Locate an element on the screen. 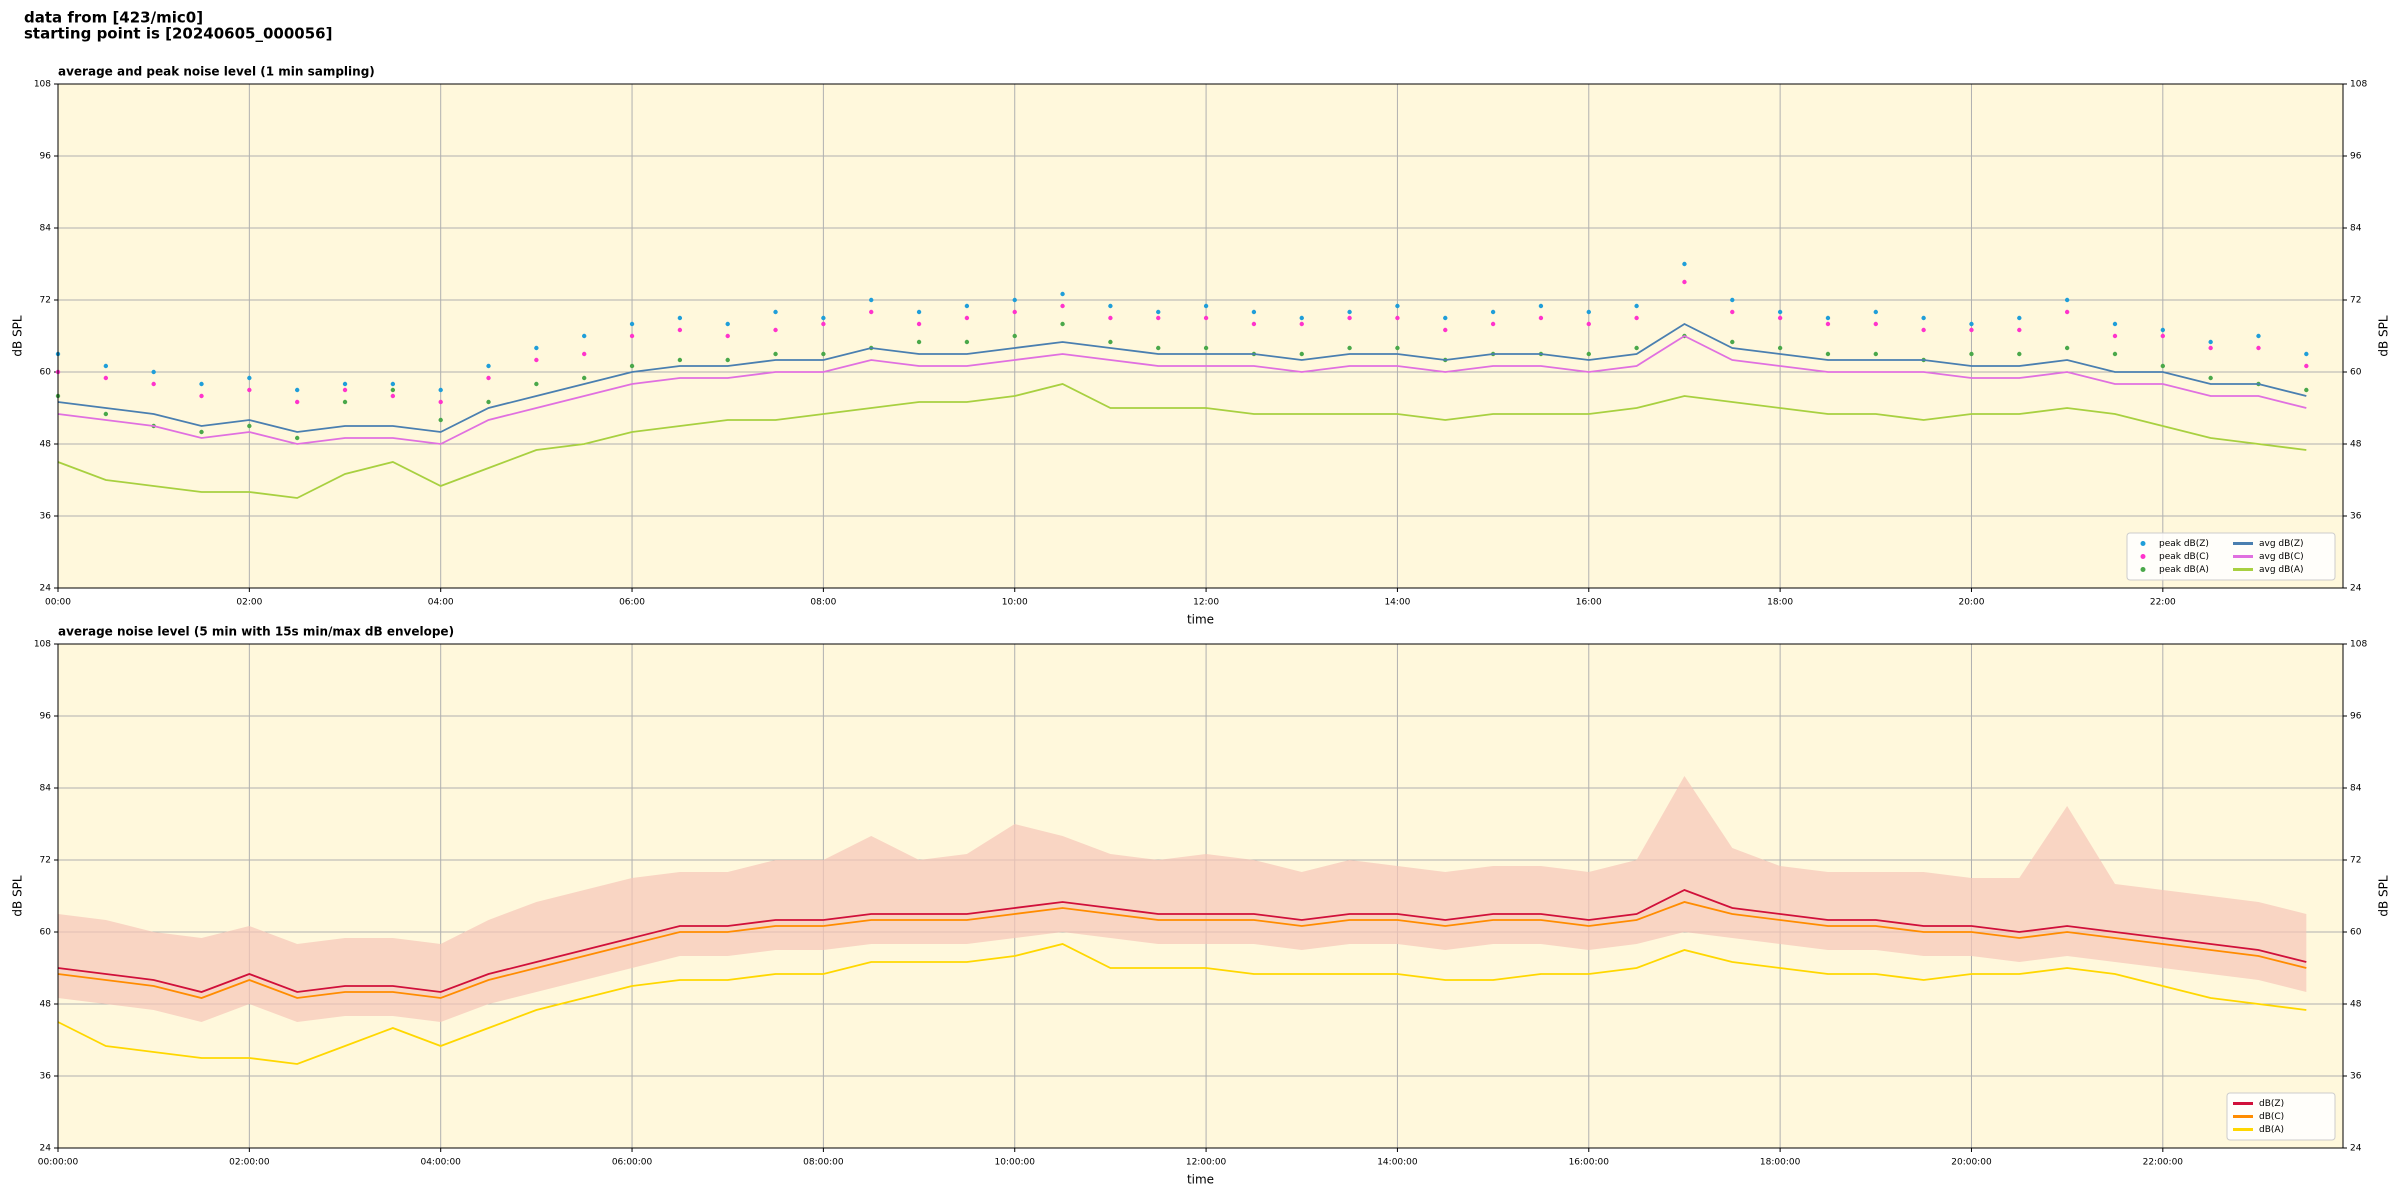 Image resolution: width=2400 pixels, height=1200 pixels. x-tick-label: 08:00 is located at coordinates (823, 603).